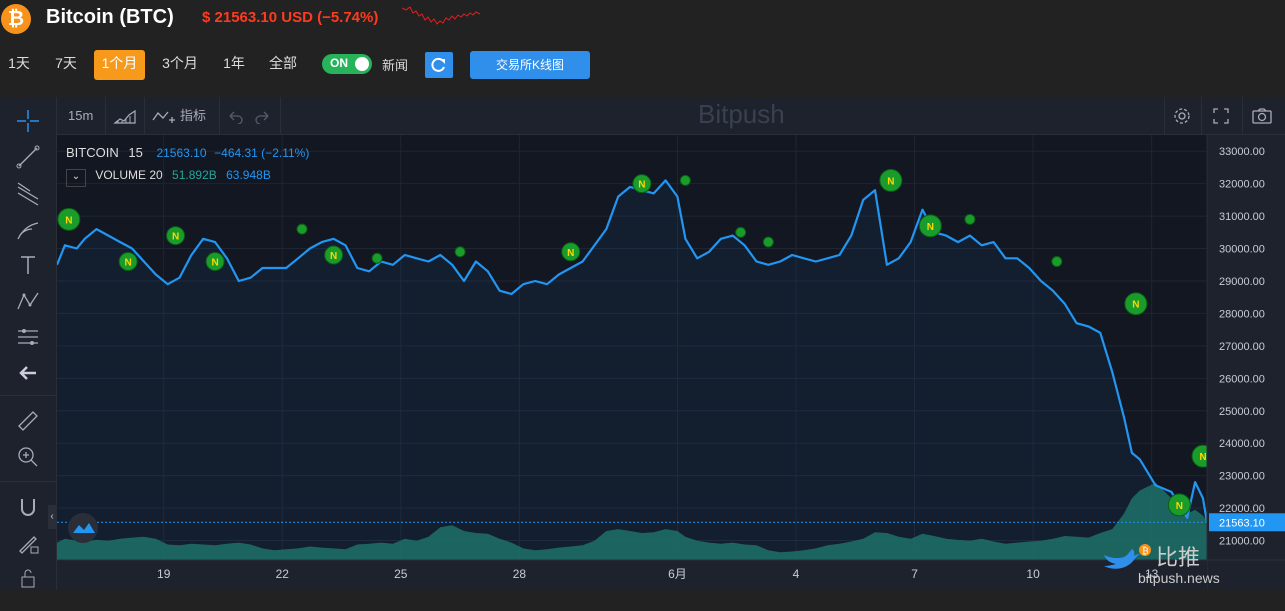  Describe the element at coordinates (1182, 116) in the screenshot. I see `settings-icon` at that location.